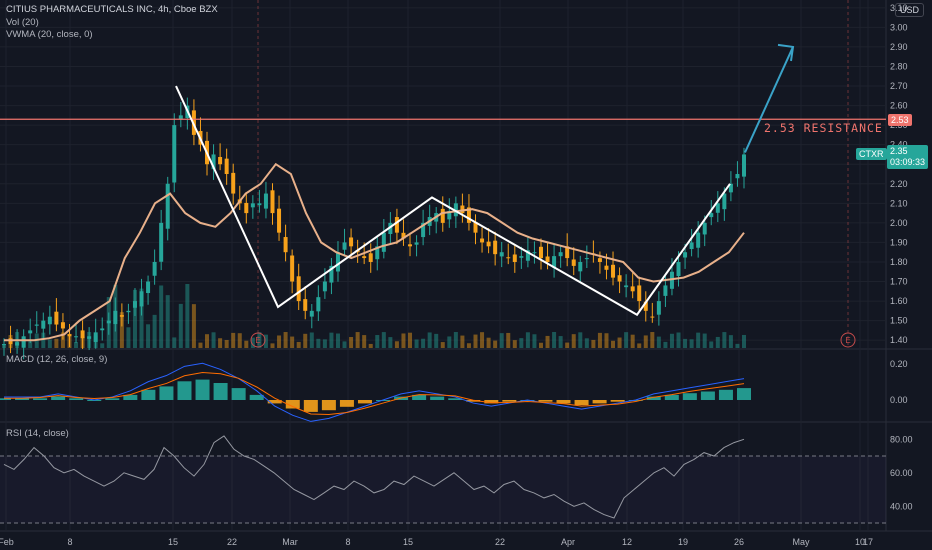  What do you see at coordinates (37, 433) in the screenshot?
I see `rsi-legend: RSI (14, close)` at bounding box center [37, 433].